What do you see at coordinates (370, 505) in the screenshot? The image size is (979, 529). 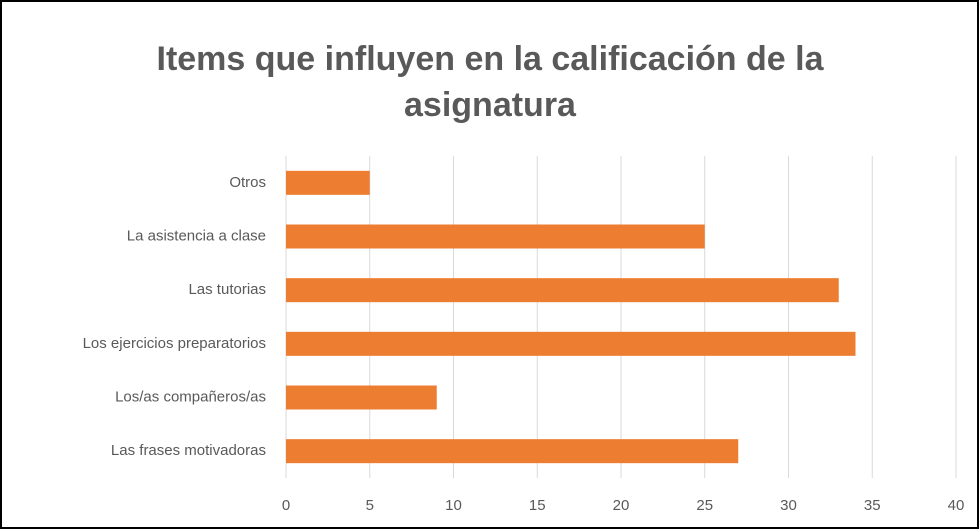 I see `x-tick-label: 5` at bounding box center [370, 505].